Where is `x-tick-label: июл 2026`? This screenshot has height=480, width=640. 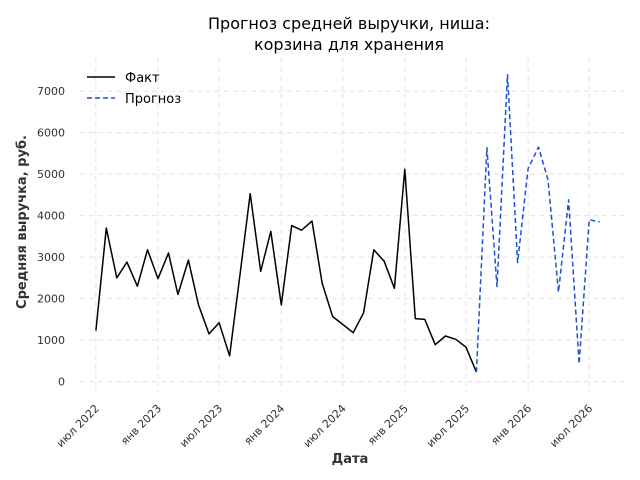 x-tick-label: июл 2026 is located at coordinates (571, 426).